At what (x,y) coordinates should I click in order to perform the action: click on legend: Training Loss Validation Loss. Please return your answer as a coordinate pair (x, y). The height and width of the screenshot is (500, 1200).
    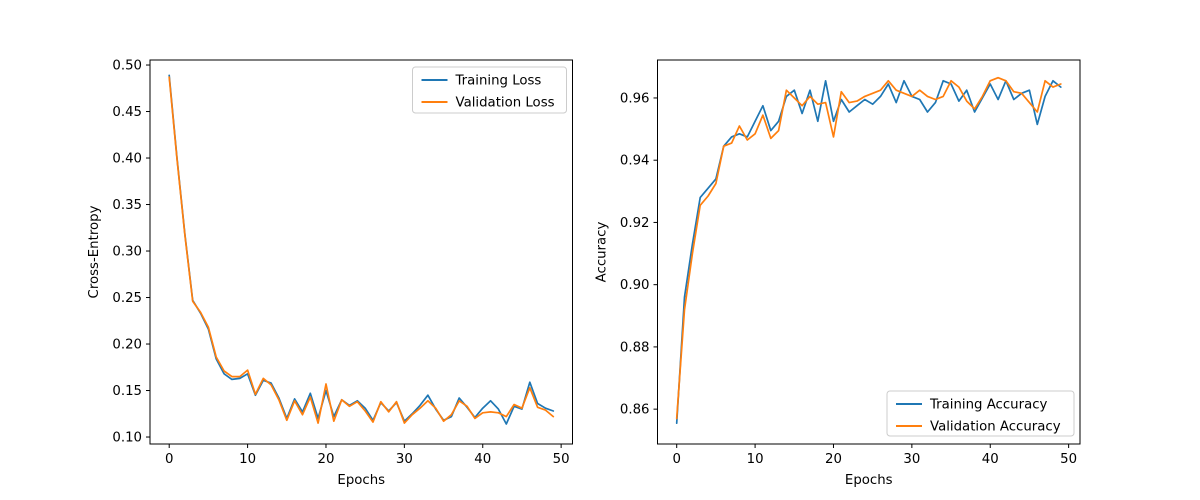
    Looking at the image, I should click on (489, 90).